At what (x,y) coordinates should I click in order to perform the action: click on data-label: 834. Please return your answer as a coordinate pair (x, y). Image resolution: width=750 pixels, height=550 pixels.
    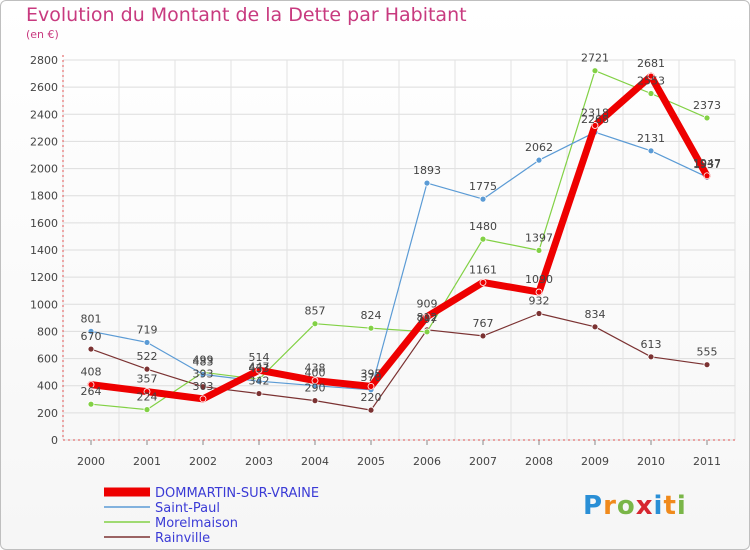
    Looking at the image, I should click on (595, 314).